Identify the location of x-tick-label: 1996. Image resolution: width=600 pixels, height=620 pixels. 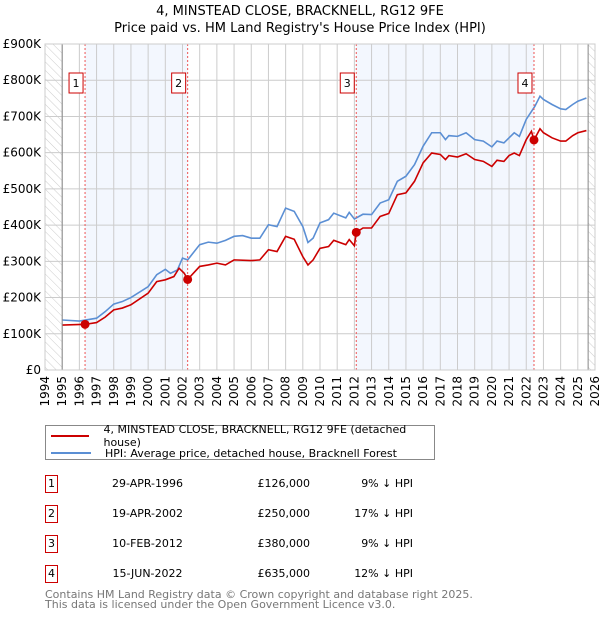
(79, 391).